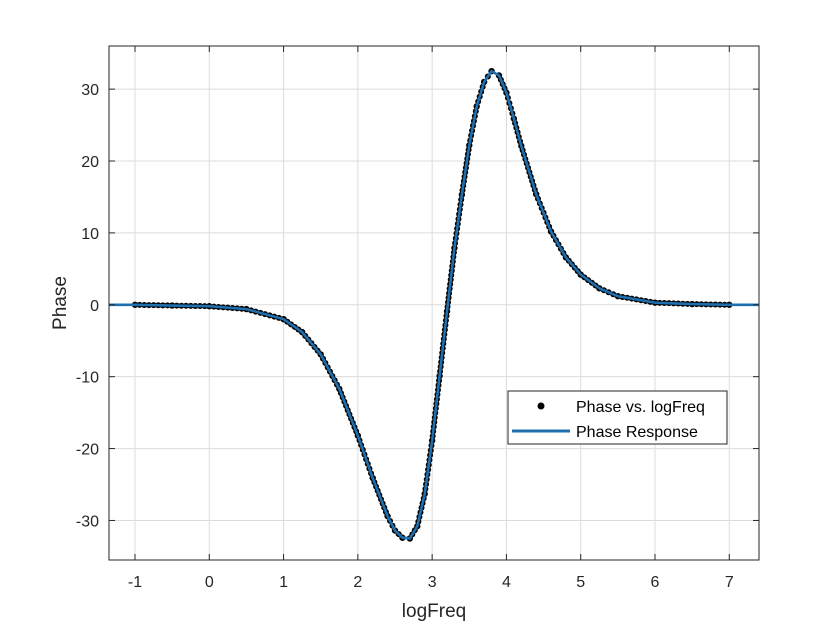 The width and height of the screenshot is (840, 635). What do you see at coordinates (432, 582) in the screenshot?
I see `x-tick-label: 3` at bounding box center [432, 582].